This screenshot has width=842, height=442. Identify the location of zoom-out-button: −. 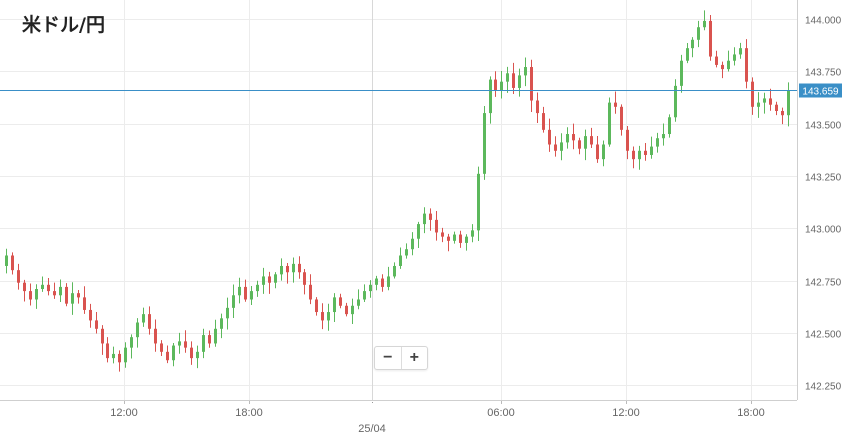
(388, 357).